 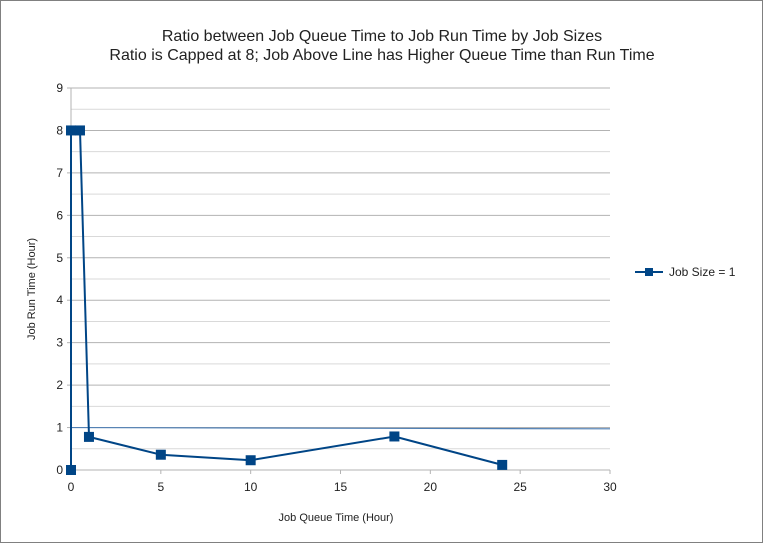 What do you see at coordinates (341, 487) in the screenshot?
I see `x-tick-label: 15` at bounding box center [341, 487].